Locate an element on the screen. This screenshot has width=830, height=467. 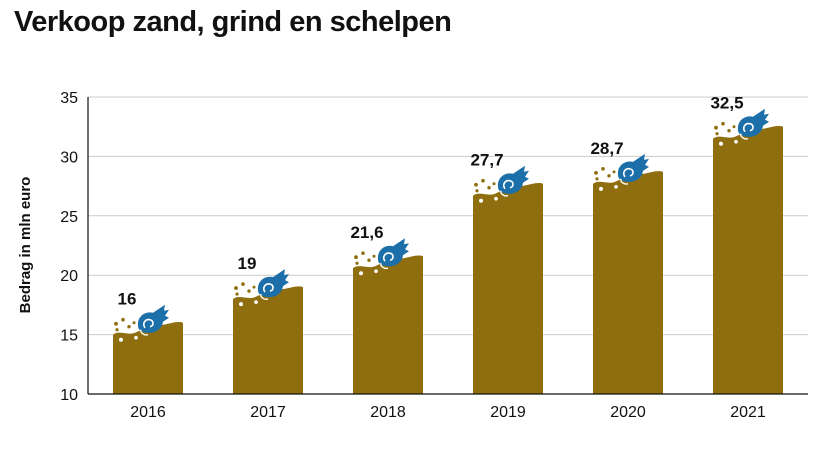
y-tick-label: 15 is located at coordinates (69, 336).